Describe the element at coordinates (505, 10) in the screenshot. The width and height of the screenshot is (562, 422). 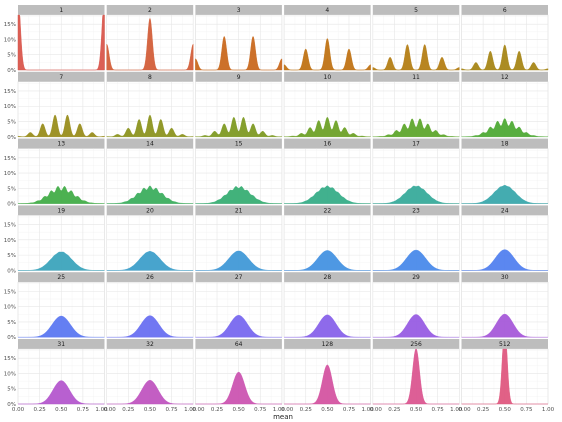
I see `facet-strip-label: 6` at that location.